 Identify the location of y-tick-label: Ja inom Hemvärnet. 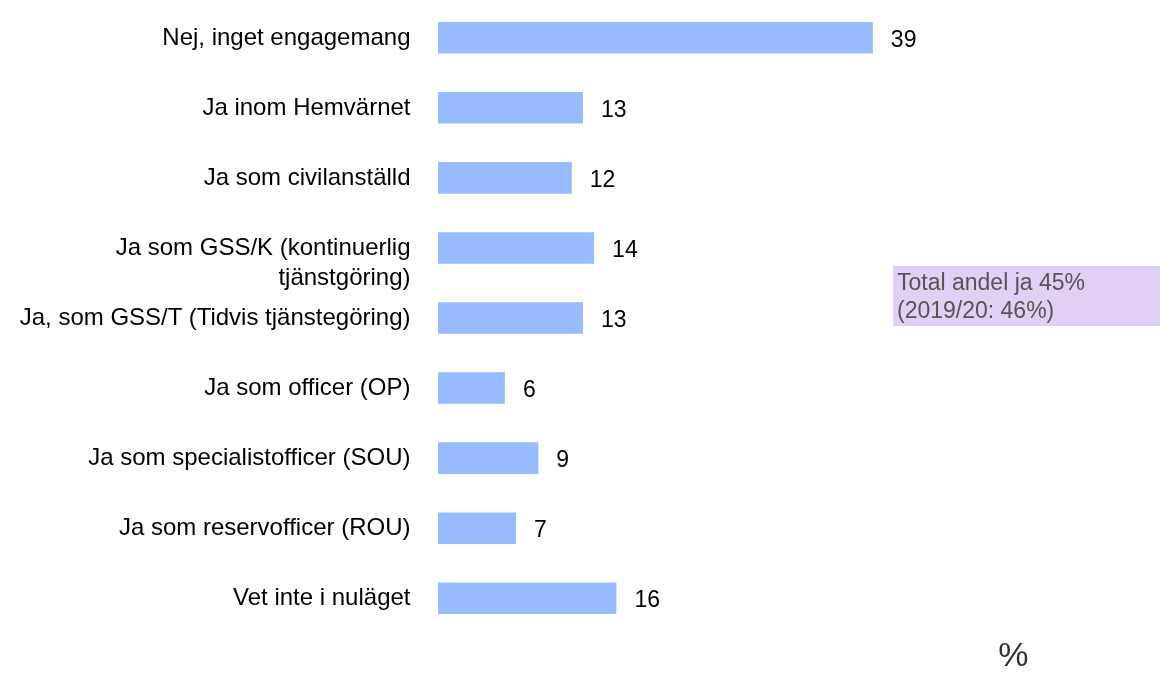
(306, 106).